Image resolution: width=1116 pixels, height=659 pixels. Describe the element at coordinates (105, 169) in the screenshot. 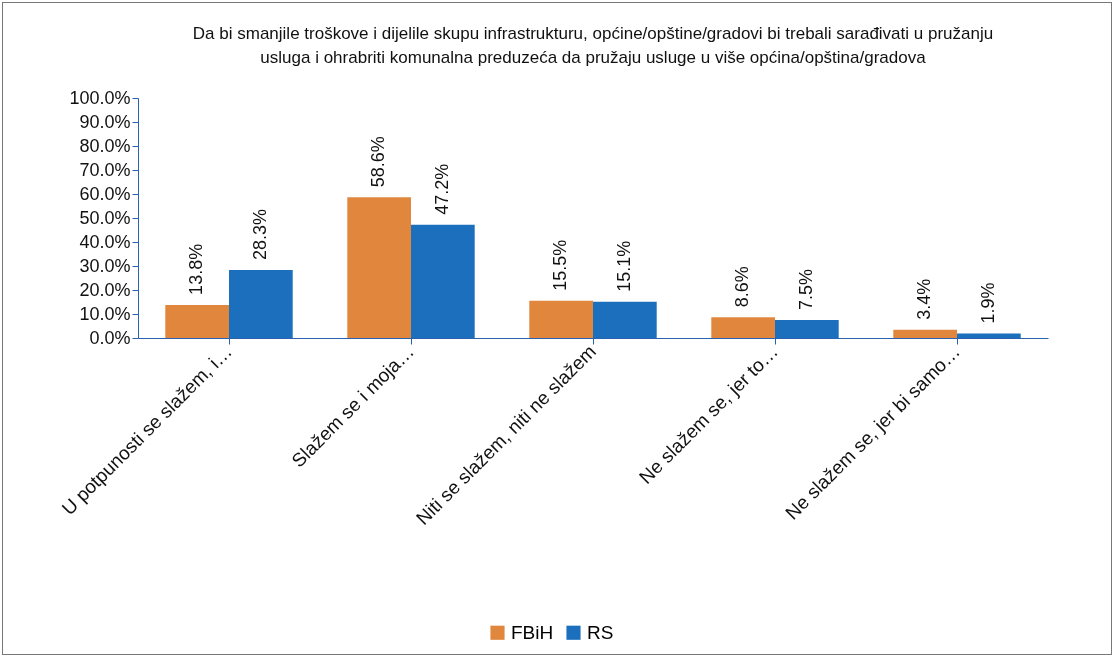

I see `y-tick-label: 70.0%` at that location.